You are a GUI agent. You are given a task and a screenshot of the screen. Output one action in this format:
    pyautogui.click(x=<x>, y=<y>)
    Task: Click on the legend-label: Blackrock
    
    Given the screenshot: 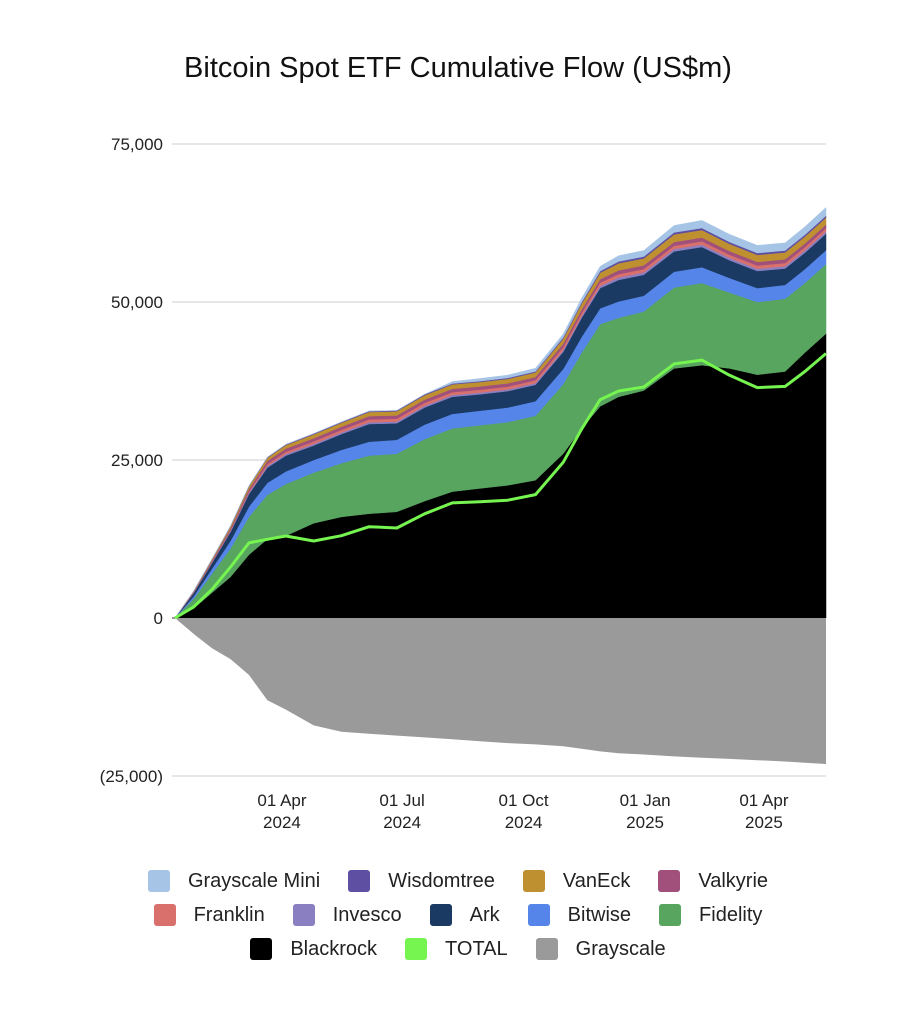 What is the action you would take?
    pyautogui.click(x=334, y=948)
    